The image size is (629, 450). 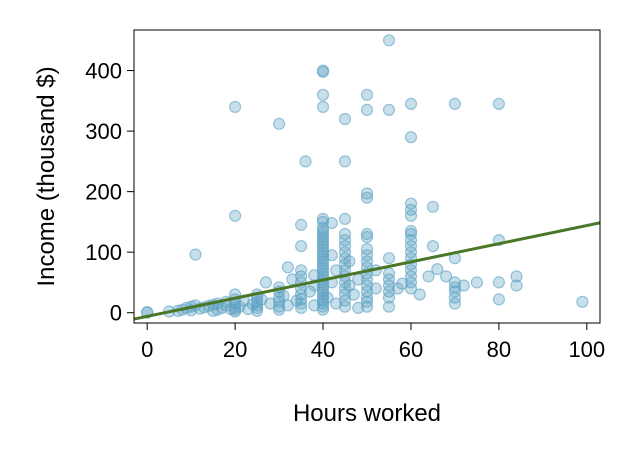 I want to click on y-tick-label: 300, so click(x=103, y=131).